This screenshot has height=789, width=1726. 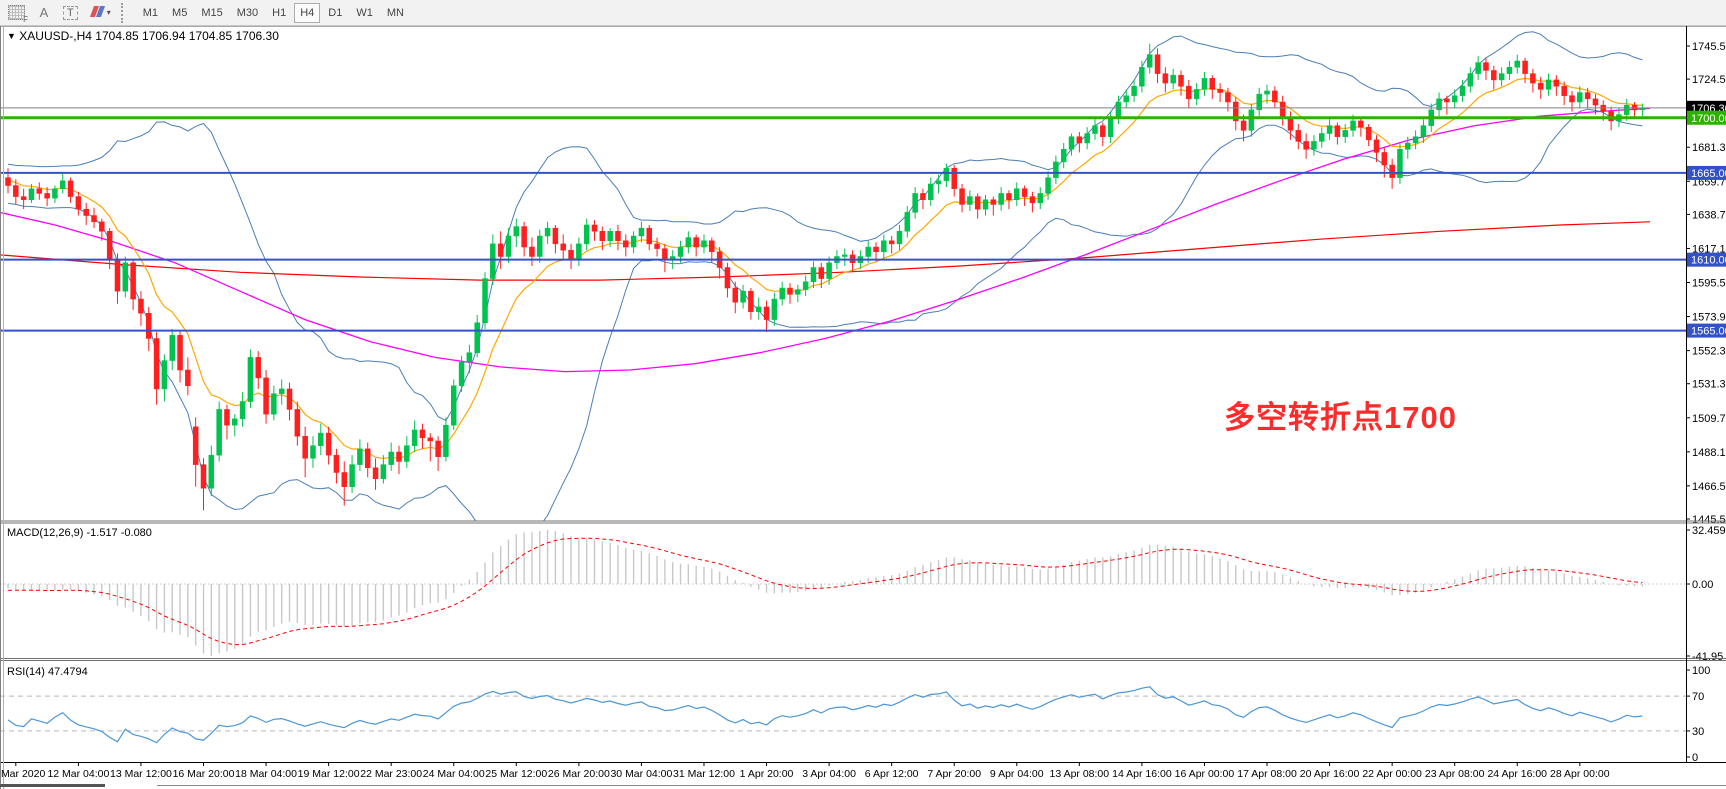 I want to click on price-badge-1610.00, so click(x=1706, y=259).